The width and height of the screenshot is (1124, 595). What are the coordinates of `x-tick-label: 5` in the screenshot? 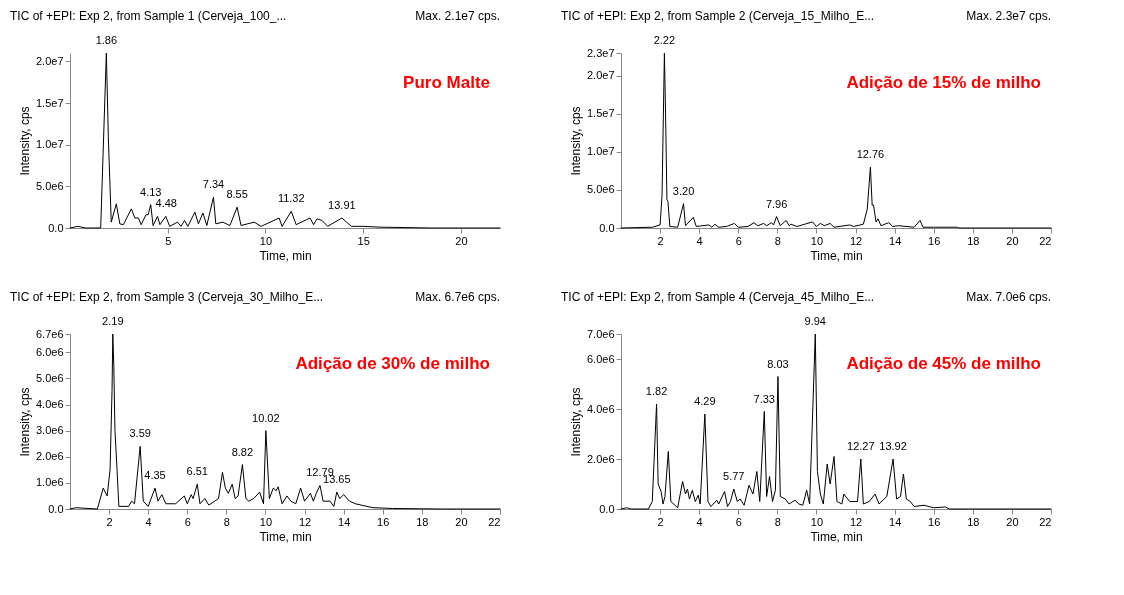 It's located at (168, 240).